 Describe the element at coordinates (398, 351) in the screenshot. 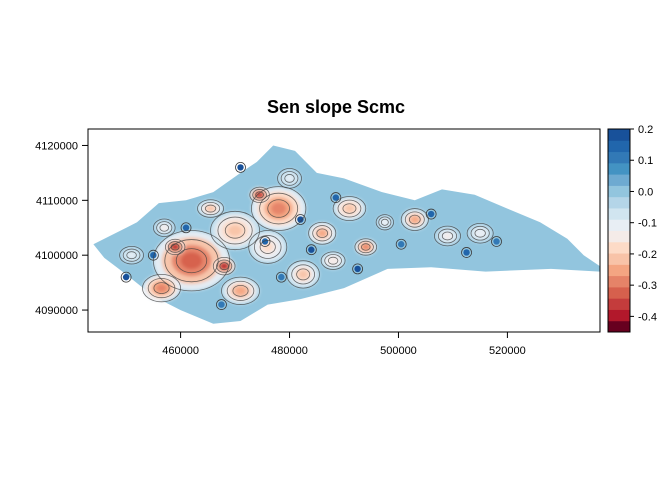

I see `x-tick-label: 500000` at that location.